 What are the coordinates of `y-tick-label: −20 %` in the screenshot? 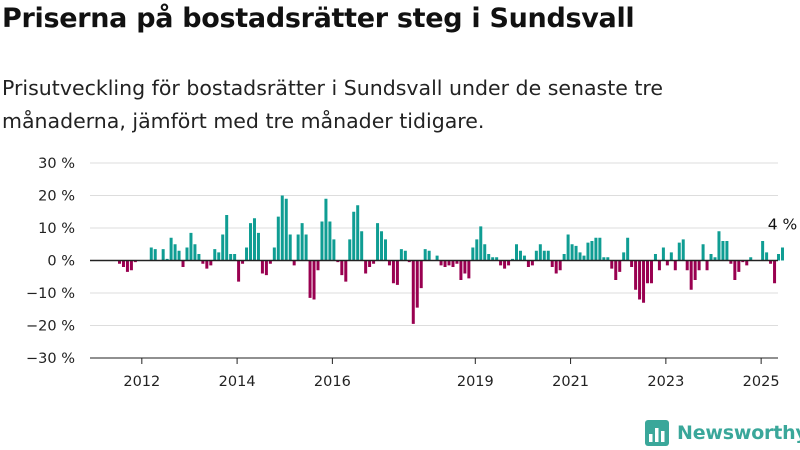 It's located at (50, 327).